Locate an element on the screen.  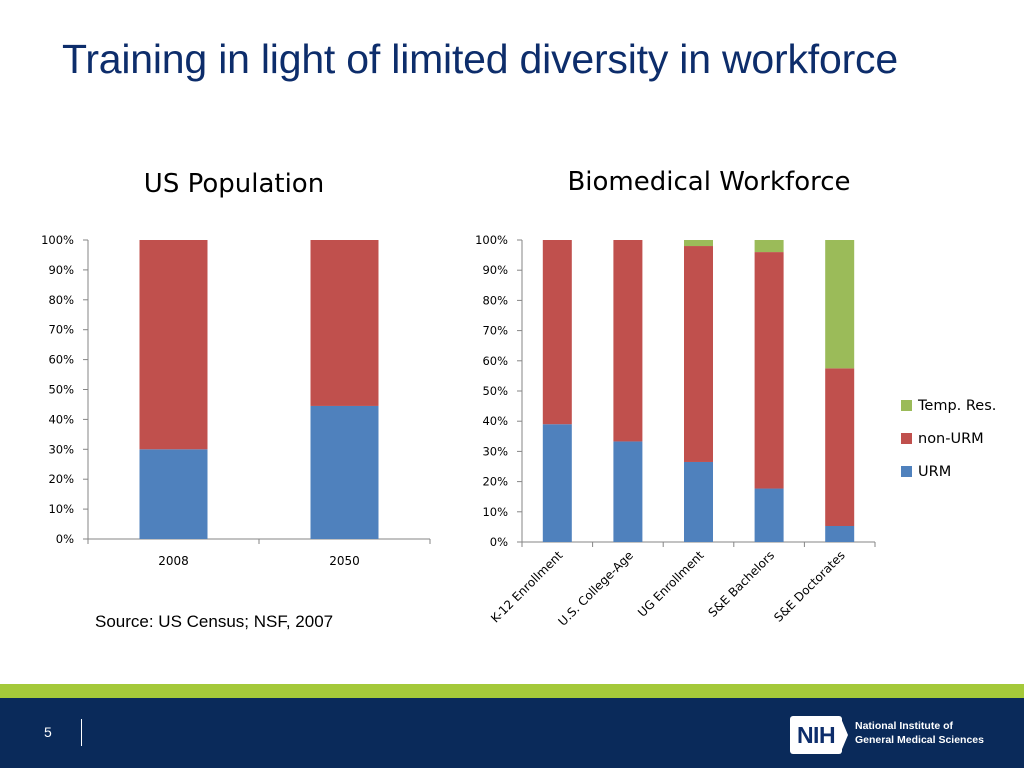
x-tick-label: 2008 is located at coordinates (173, 561).